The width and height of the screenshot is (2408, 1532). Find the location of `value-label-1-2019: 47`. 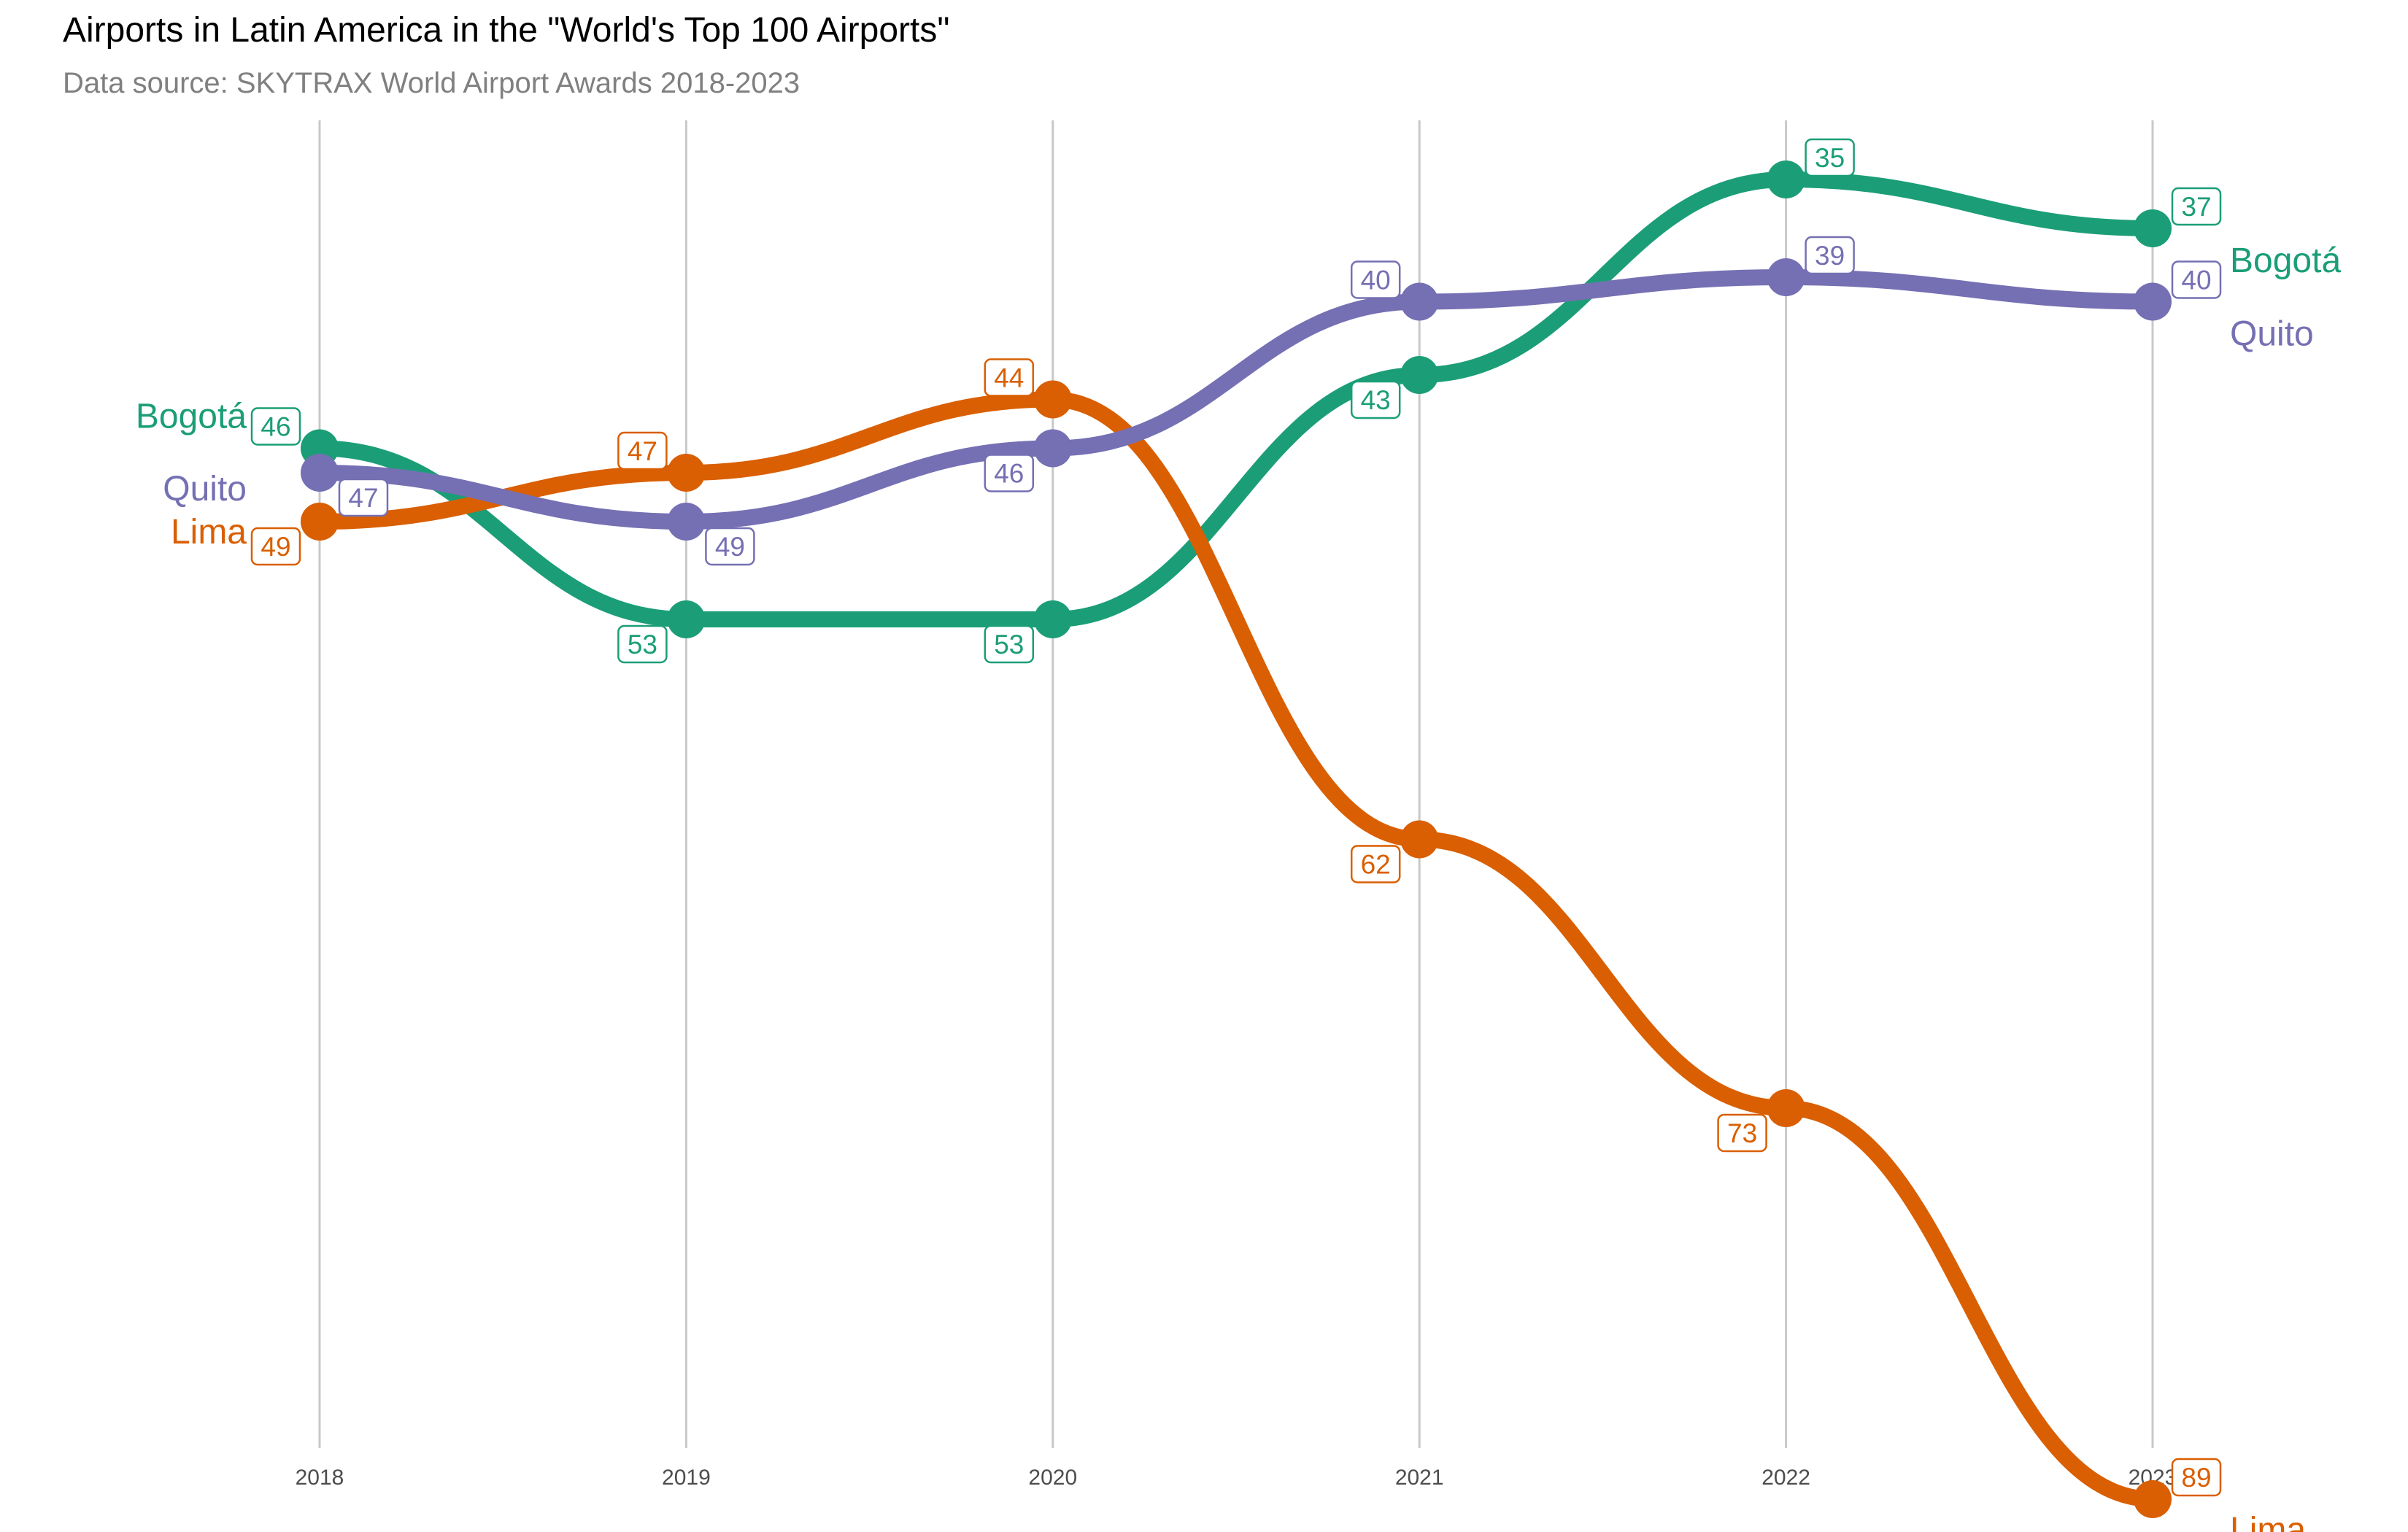

value-label-1-2019: 47 is located at coordinates (642, 451).